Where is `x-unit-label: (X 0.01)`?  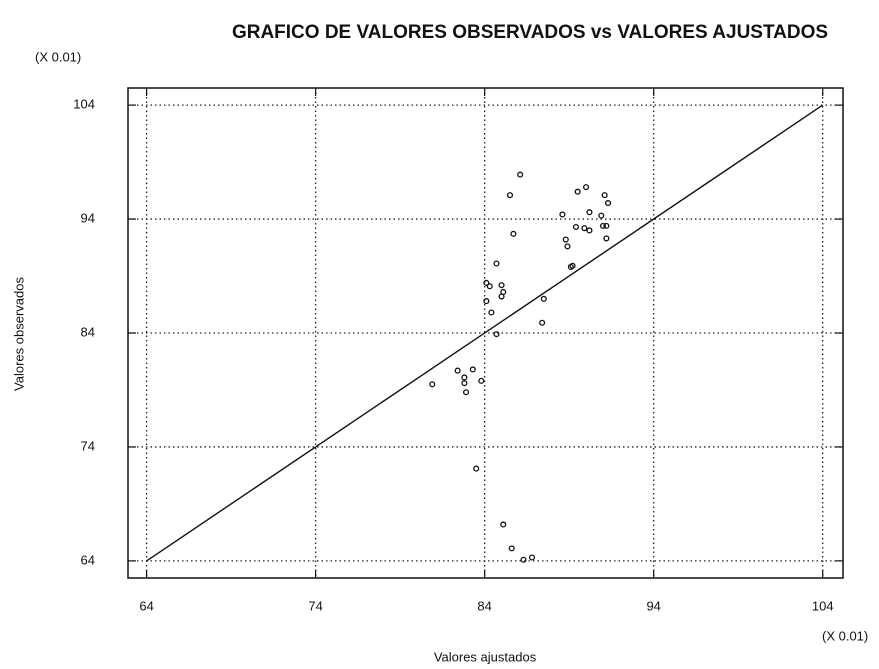 x-unit-label: (X 0.01) is located at coordinates (845, 635).